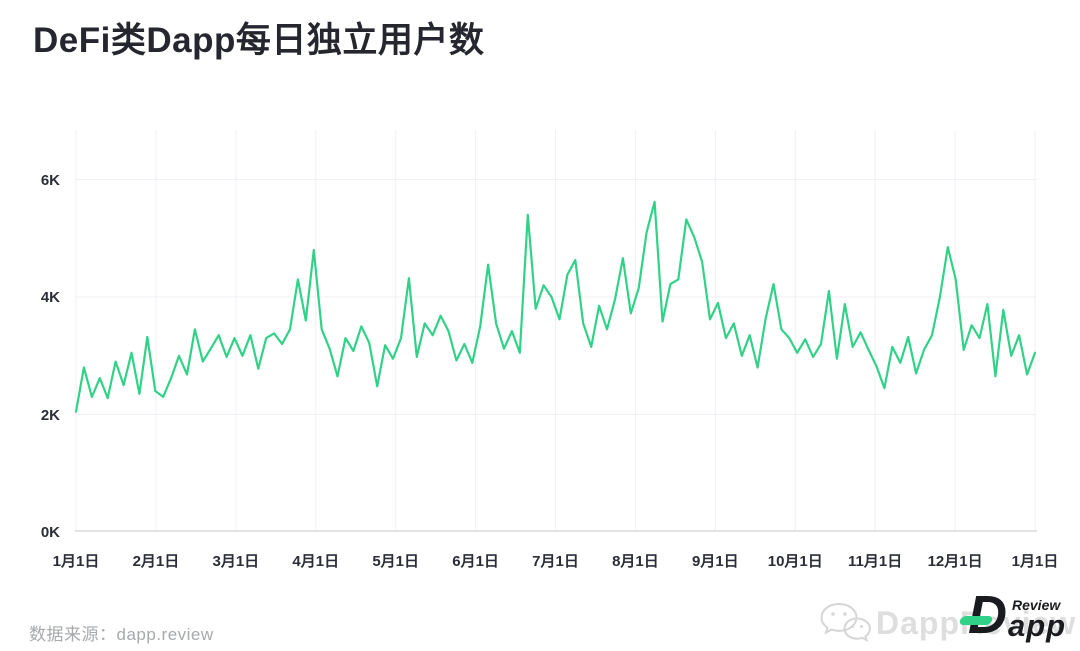 Image resolution: width=1080 pixels, height=651 pixels. I want to click on logo-review-text: Review, so click(1036, 605).